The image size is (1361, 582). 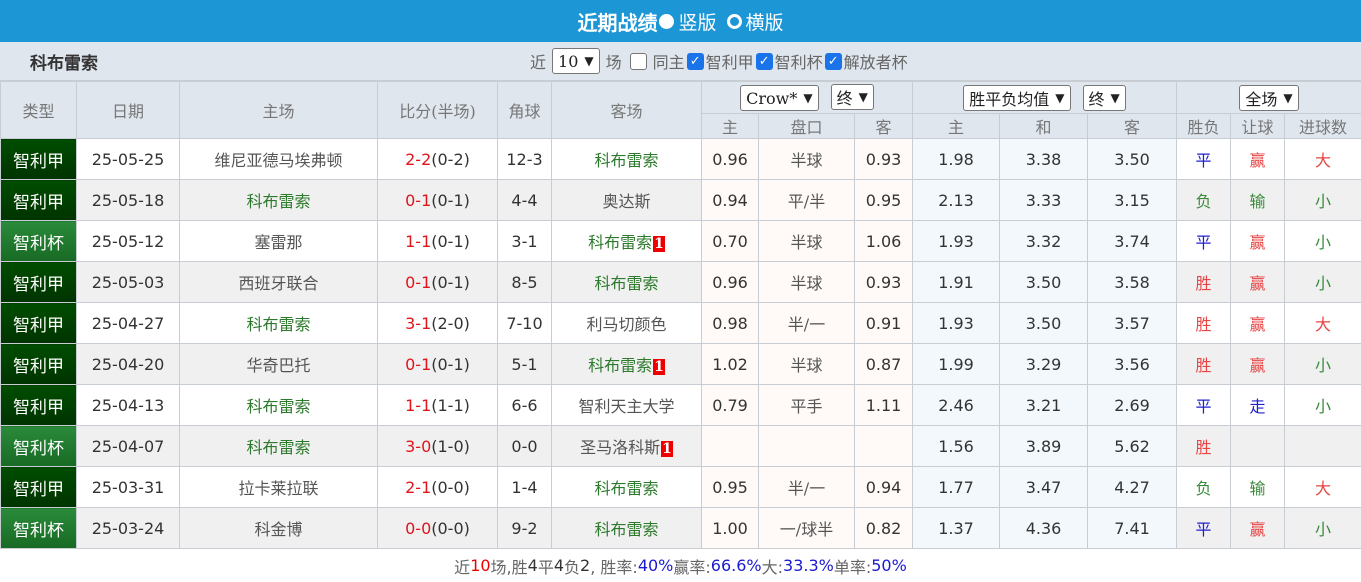 What do you see at coordinates (730, 241) in the screenshot?
I see `asia-home-odds: 0.70` at bounding box center [730, 241].